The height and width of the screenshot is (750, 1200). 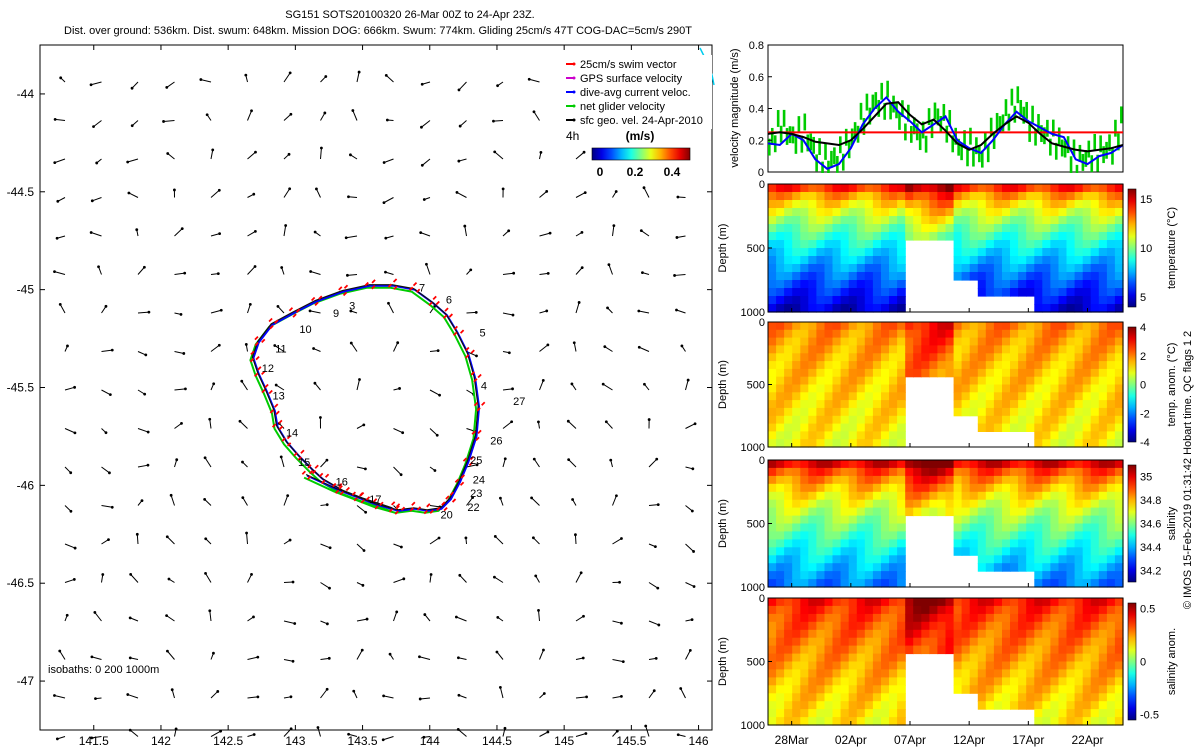 I want to click on time-axis: 28Mar 02Apr 07Apr 12Apr 17Apr 22Apr, so click(x=939, y=740).